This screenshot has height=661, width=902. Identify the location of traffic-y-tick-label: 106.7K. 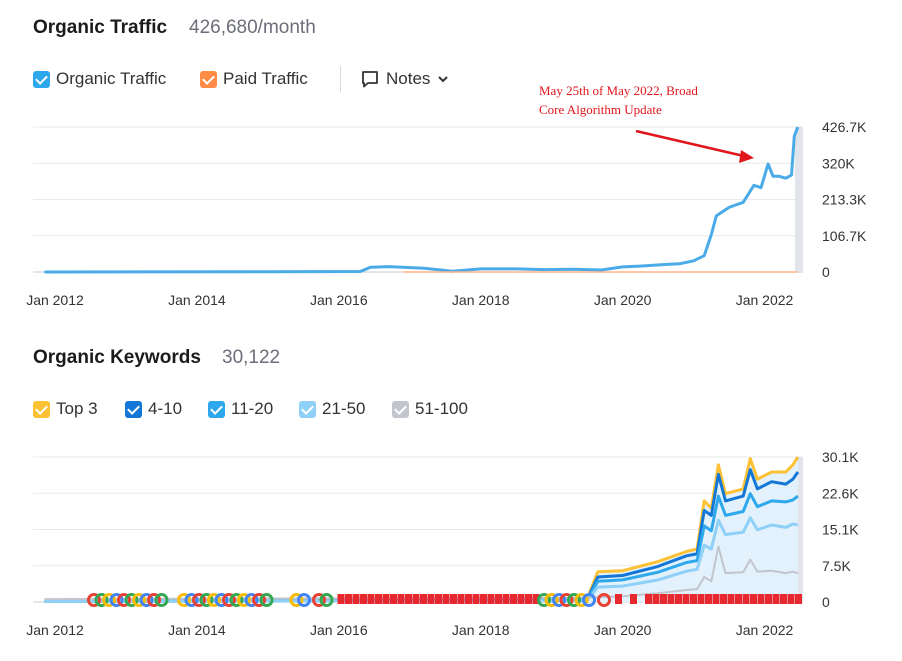
(844, 236).